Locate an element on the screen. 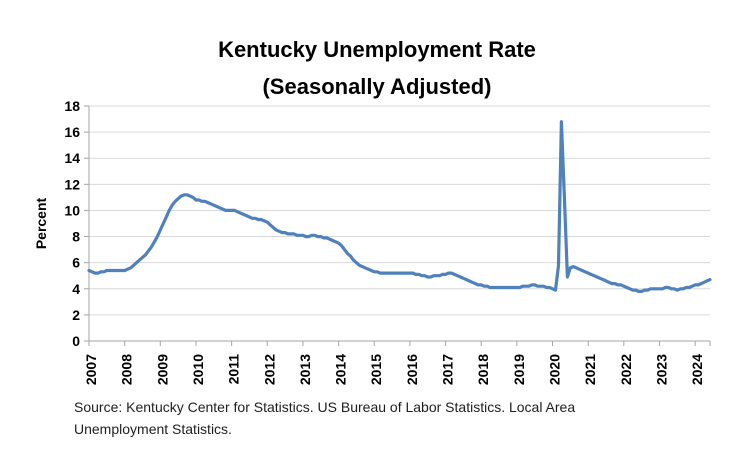  x-tick-label: 2019 is located at coordinates (519, 369).